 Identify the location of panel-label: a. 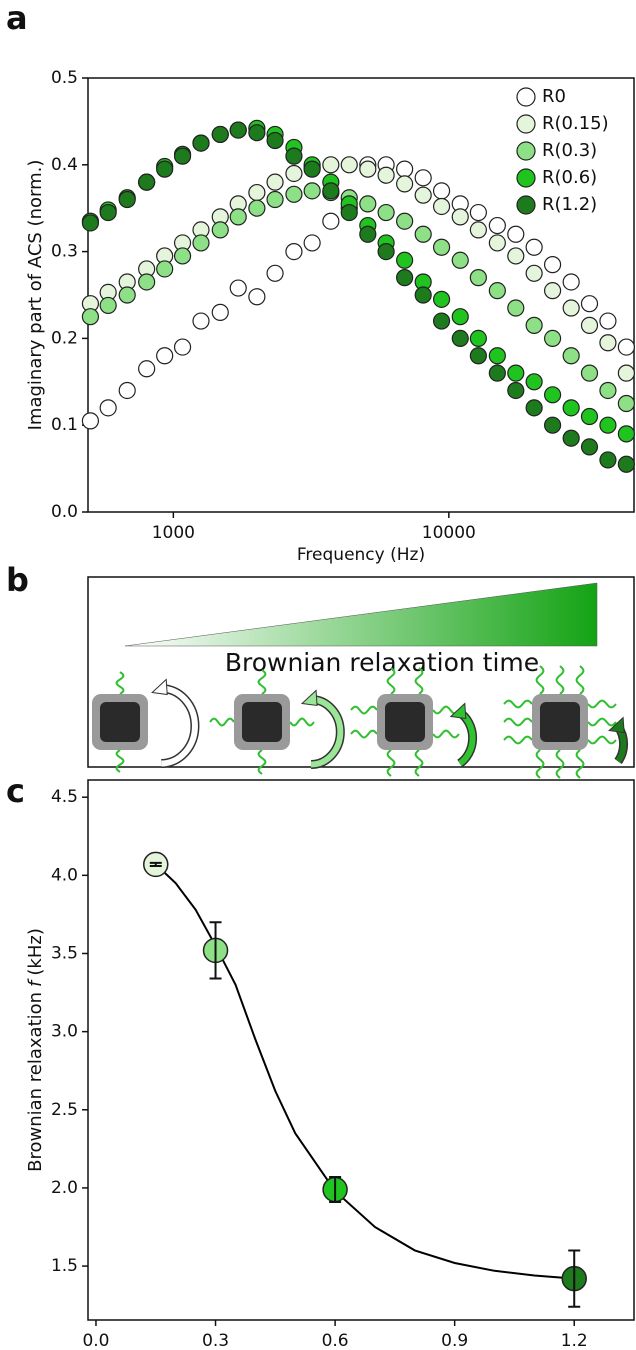
(17, 18).